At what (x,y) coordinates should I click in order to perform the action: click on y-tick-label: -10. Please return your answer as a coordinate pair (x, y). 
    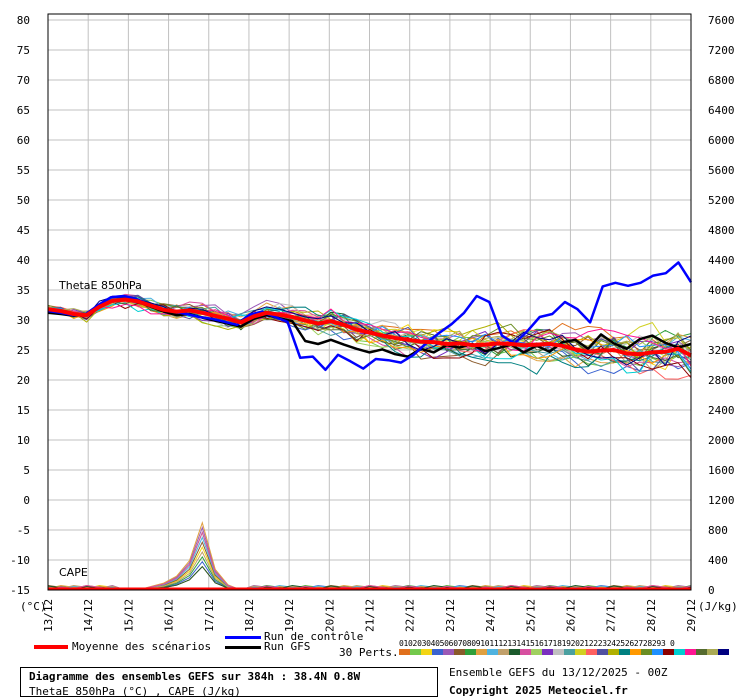
    Looking at the image, I should click on (20, 560).